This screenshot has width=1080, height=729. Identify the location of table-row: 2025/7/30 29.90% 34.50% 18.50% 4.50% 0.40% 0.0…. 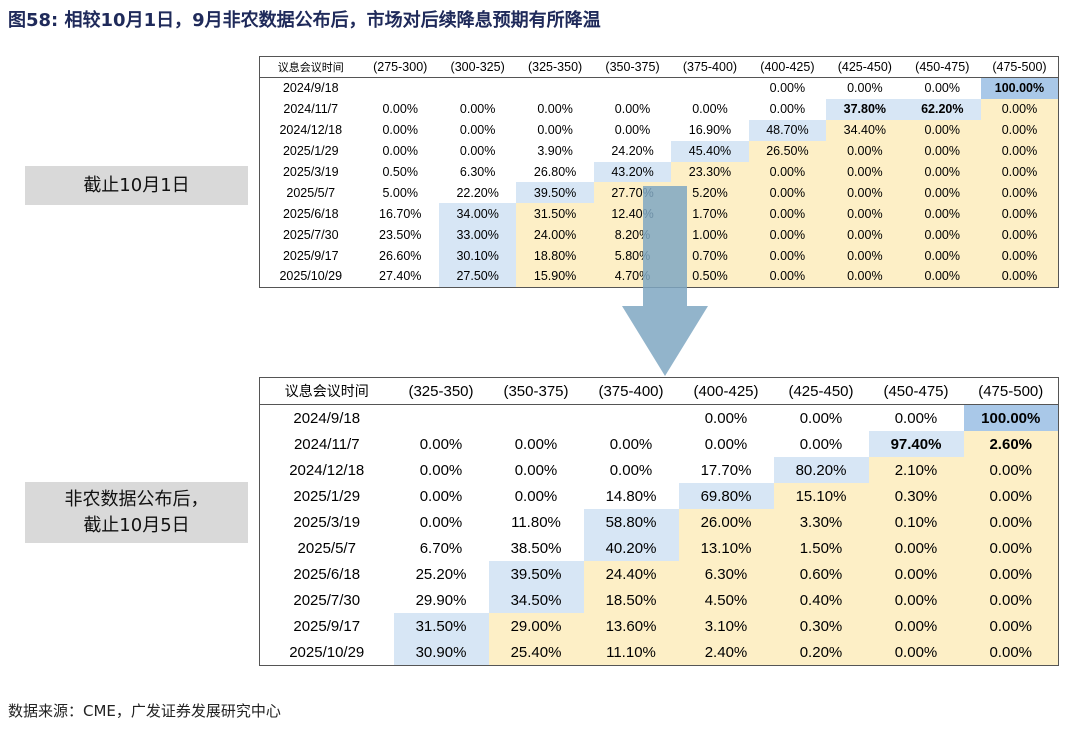
(659, 600).